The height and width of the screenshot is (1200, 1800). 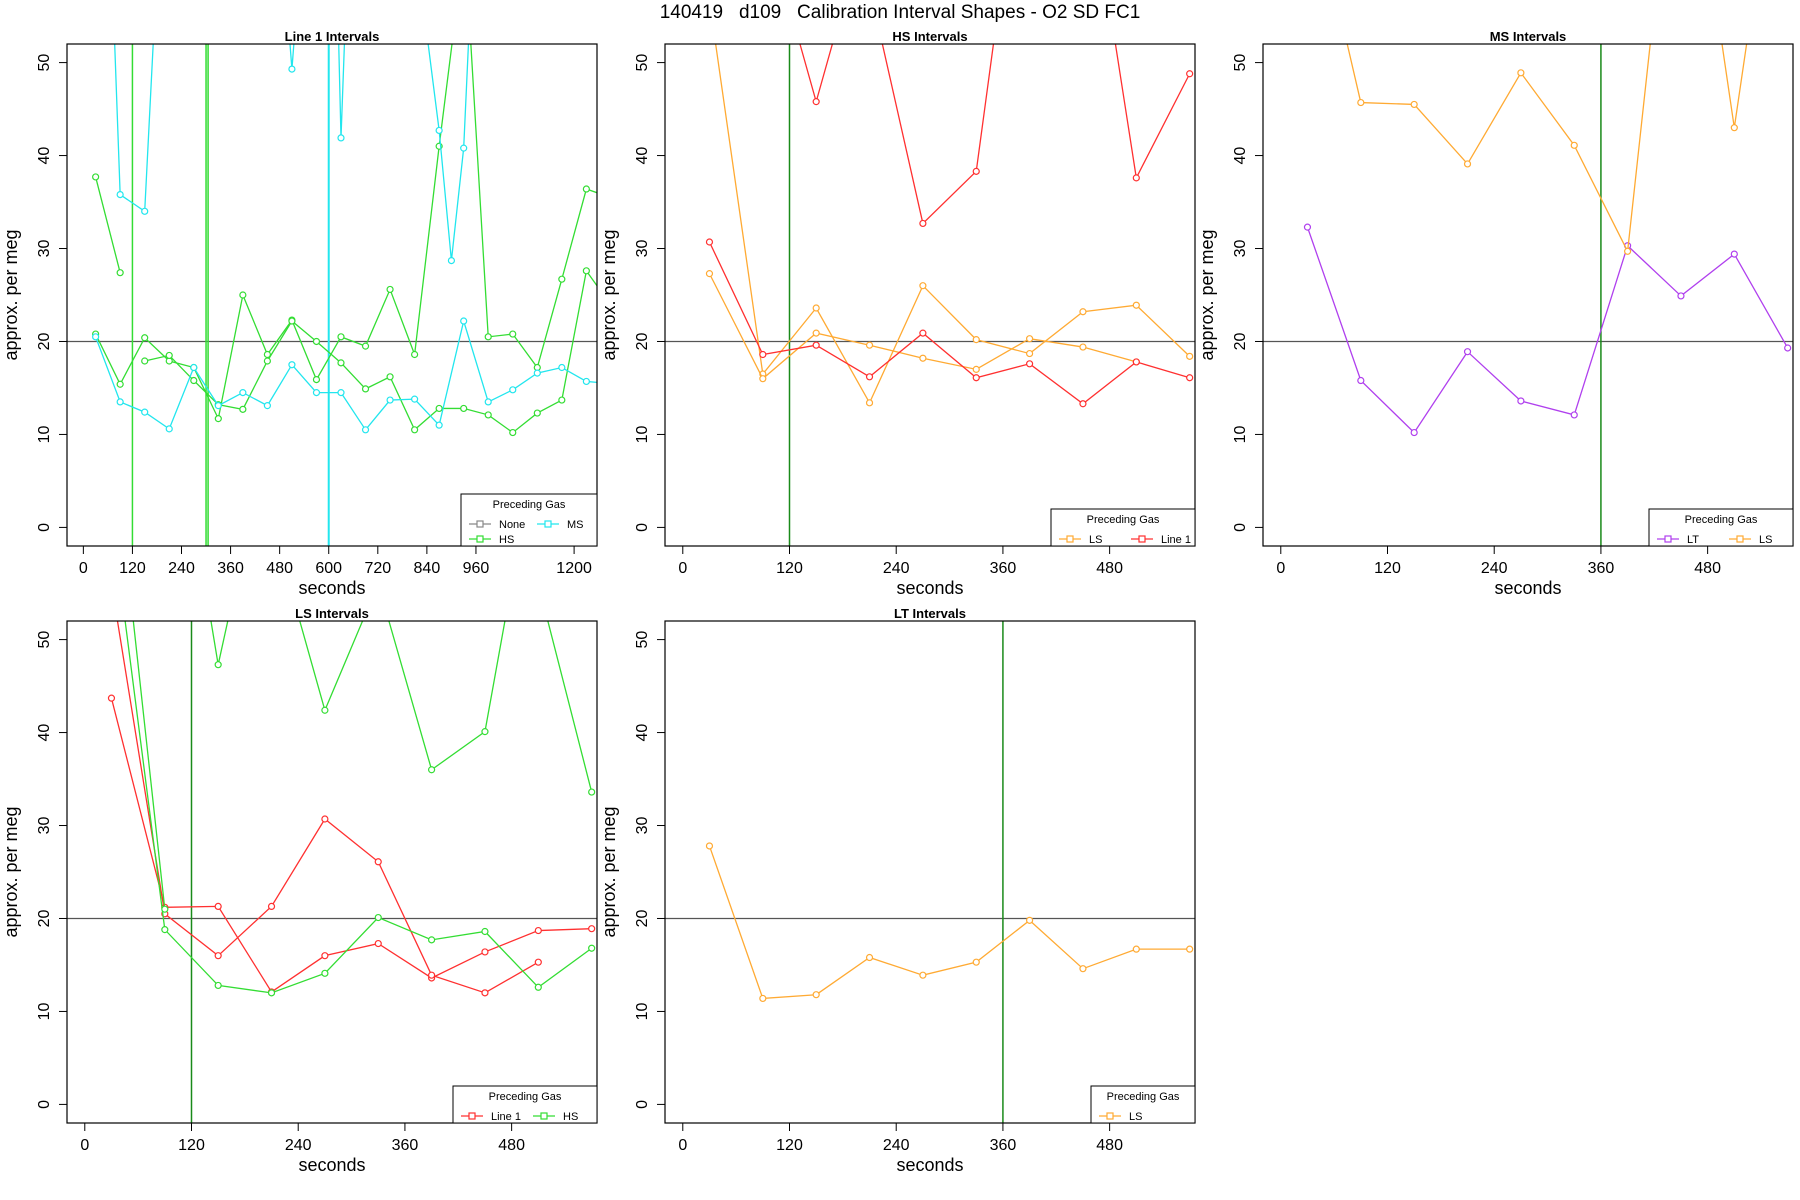 I want to click on legend-box, so click(x=529, y=520).